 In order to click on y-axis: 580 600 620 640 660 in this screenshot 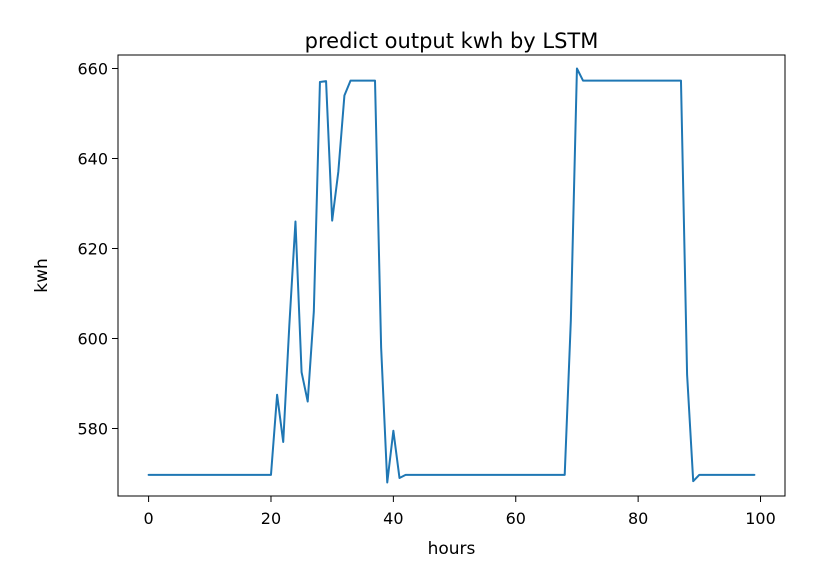, I will do `click(97, 249)`.